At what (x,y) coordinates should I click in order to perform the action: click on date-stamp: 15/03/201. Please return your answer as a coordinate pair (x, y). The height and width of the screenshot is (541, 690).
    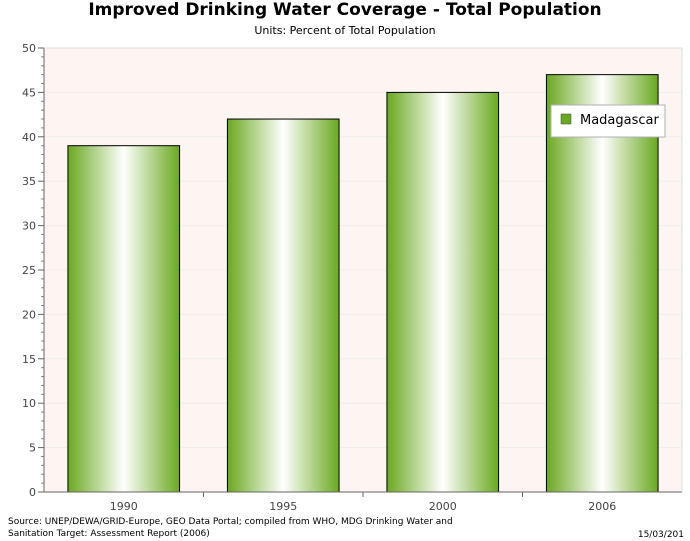
    Looking at the image, I should click on (660, 535).